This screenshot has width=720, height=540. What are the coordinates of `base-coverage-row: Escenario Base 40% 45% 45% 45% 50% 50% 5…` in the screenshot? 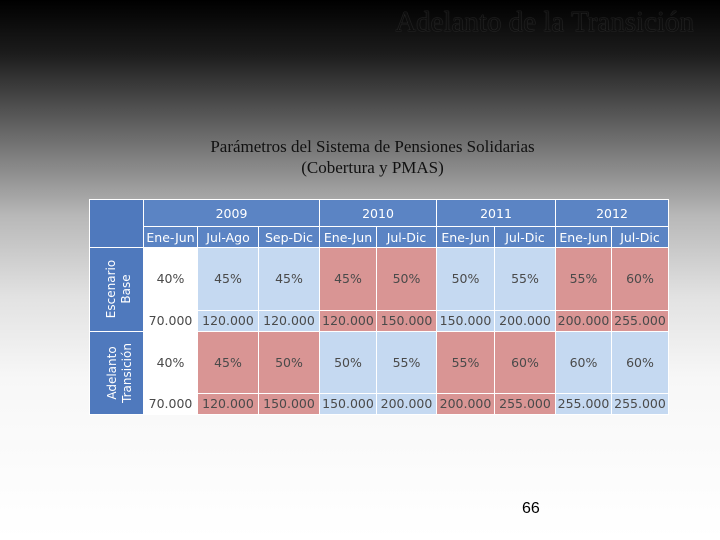 It's located at (379, 289).